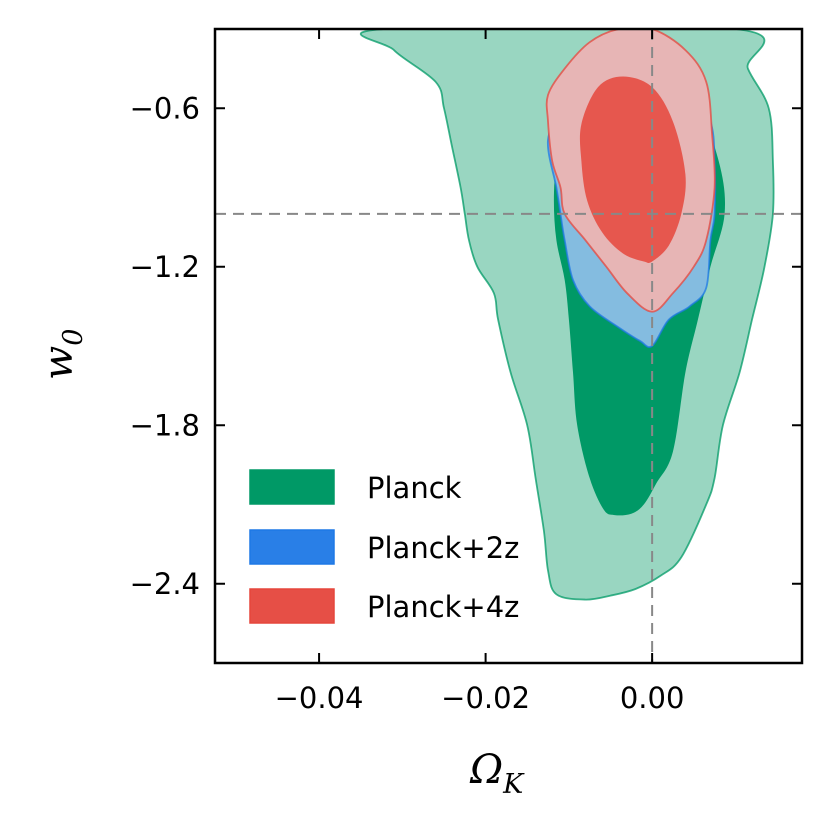 This screenshot has height=831, width=831. I want to click on y-axis-label: w0, so click(62, 354).